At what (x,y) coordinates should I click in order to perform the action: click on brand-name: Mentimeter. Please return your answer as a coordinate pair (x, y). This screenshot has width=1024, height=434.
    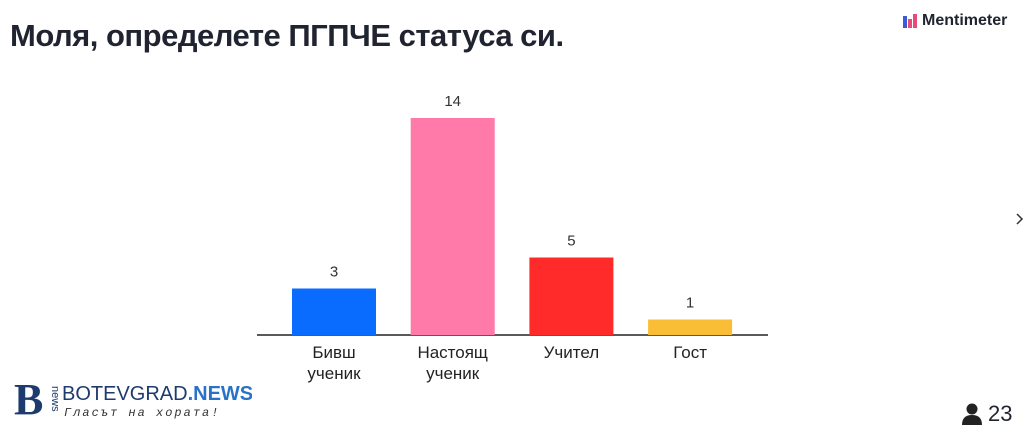
    Looking at the image, I should click on (965, 20).